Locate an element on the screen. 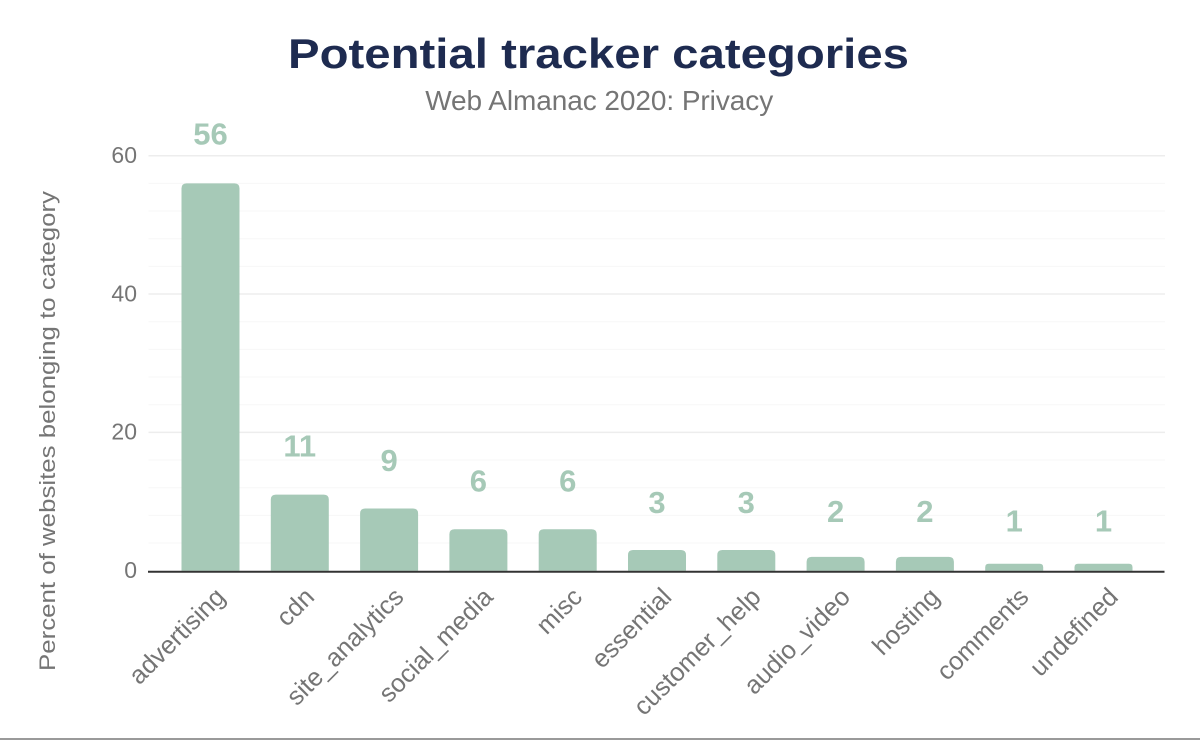 This screenshot has height=742, width=1200. svg-text: 9 is located at coordinates (388, 460).